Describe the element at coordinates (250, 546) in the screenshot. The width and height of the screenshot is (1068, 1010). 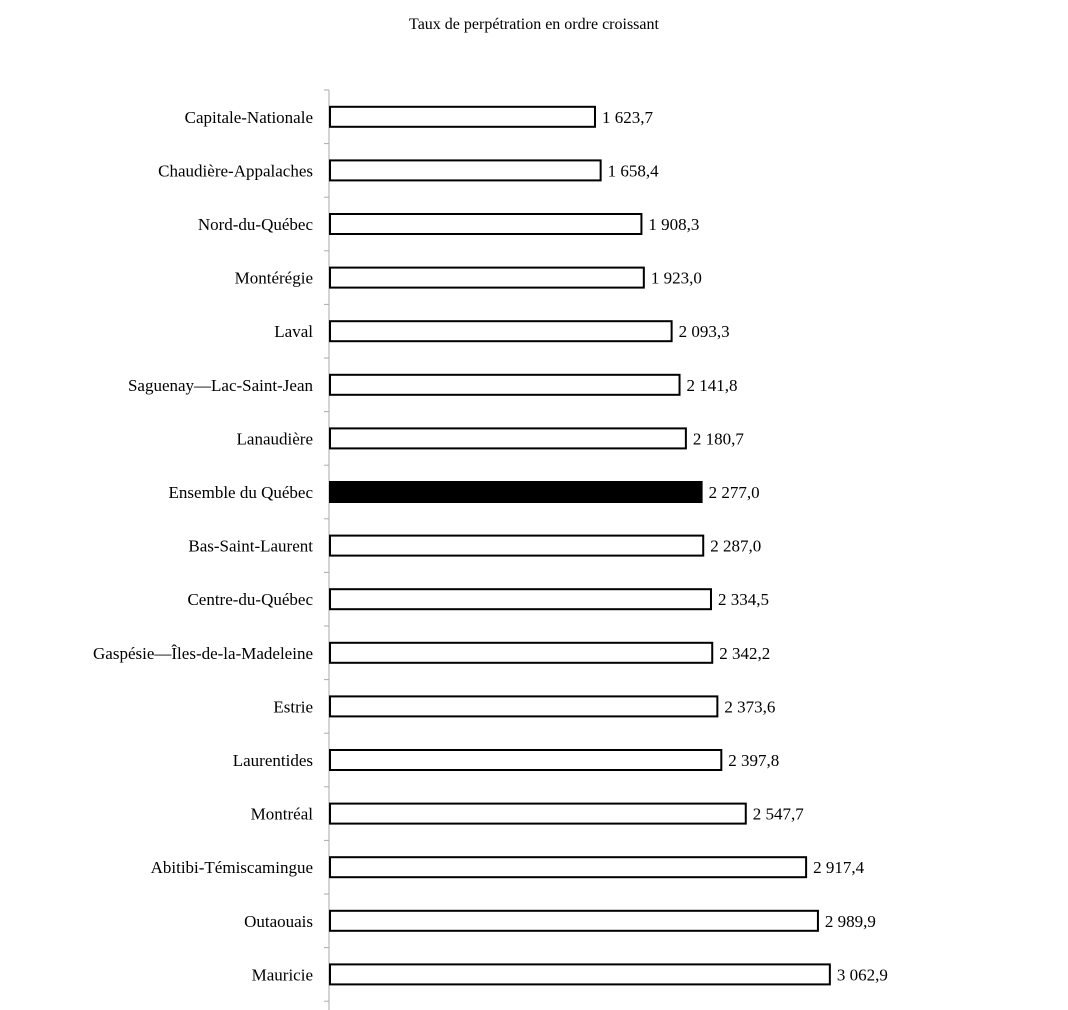
I see `category-label: Bas-Saint-Laurent` at that location.